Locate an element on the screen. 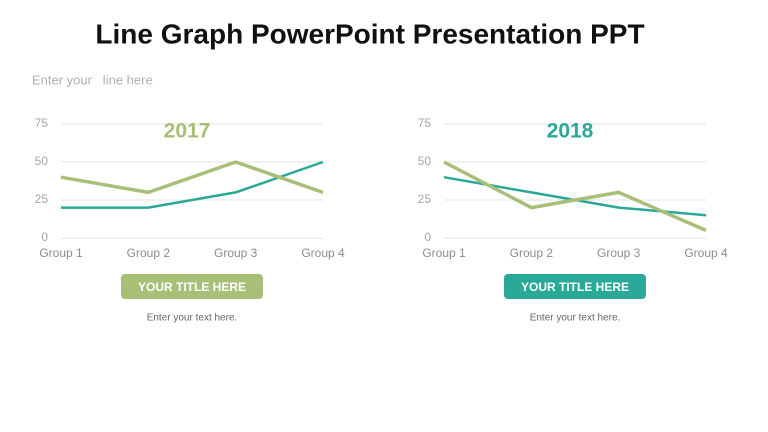  chart-title: 2018 is located at coordinates (570, 131).